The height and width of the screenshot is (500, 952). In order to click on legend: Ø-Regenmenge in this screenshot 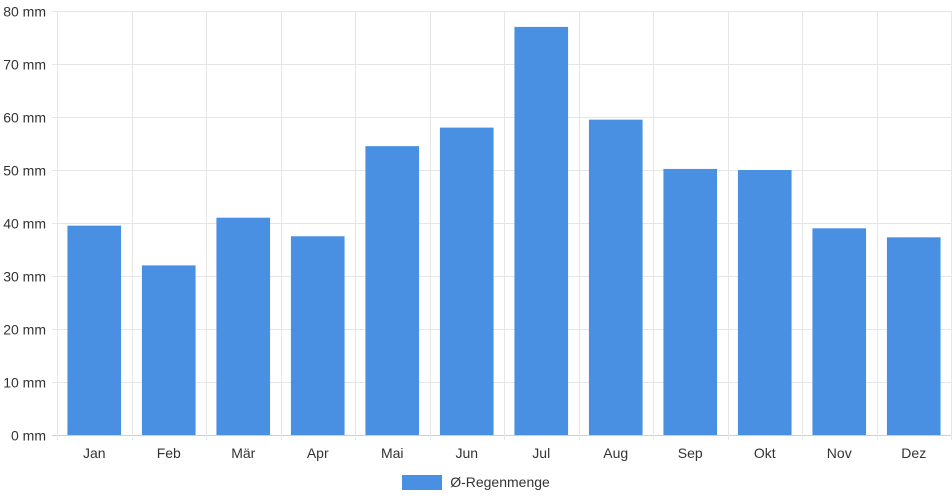, I will do `click(476, 482)`.